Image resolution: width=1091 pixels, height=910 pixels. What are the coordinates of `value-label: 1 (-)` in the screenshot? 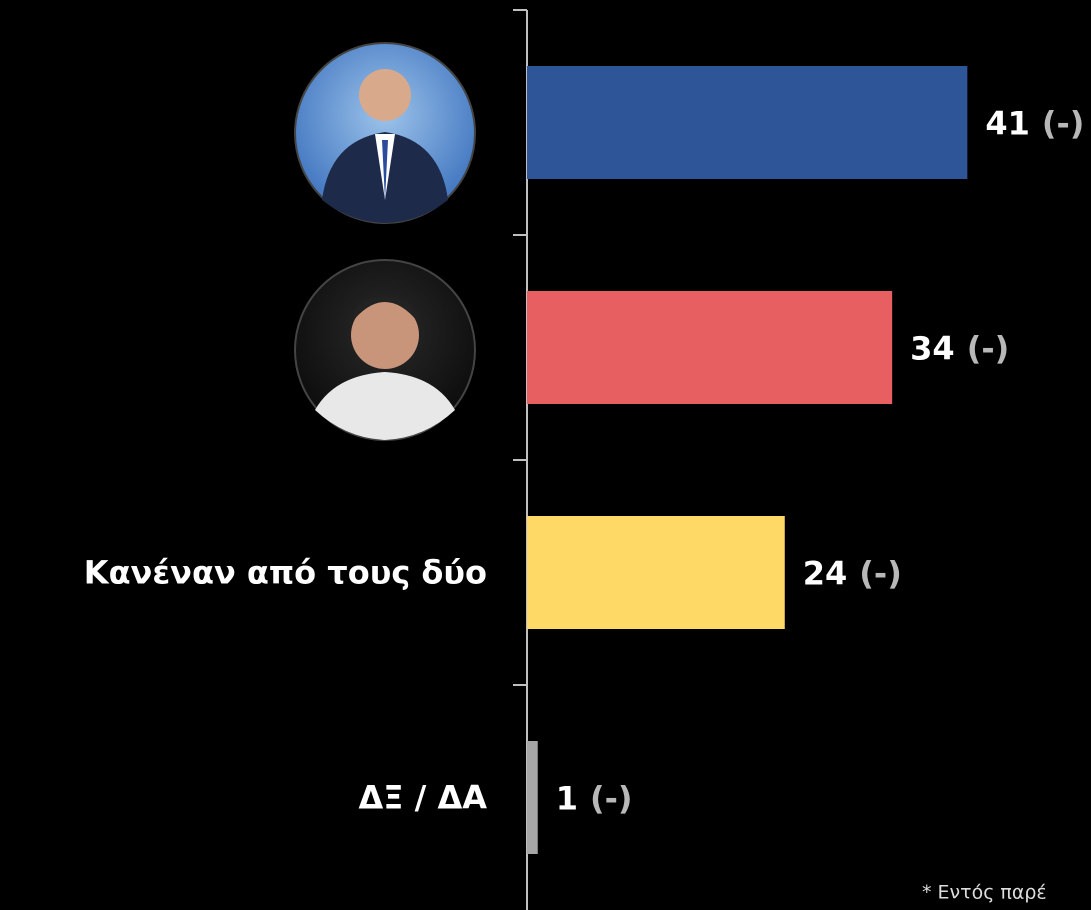 It's located at (594, 799).